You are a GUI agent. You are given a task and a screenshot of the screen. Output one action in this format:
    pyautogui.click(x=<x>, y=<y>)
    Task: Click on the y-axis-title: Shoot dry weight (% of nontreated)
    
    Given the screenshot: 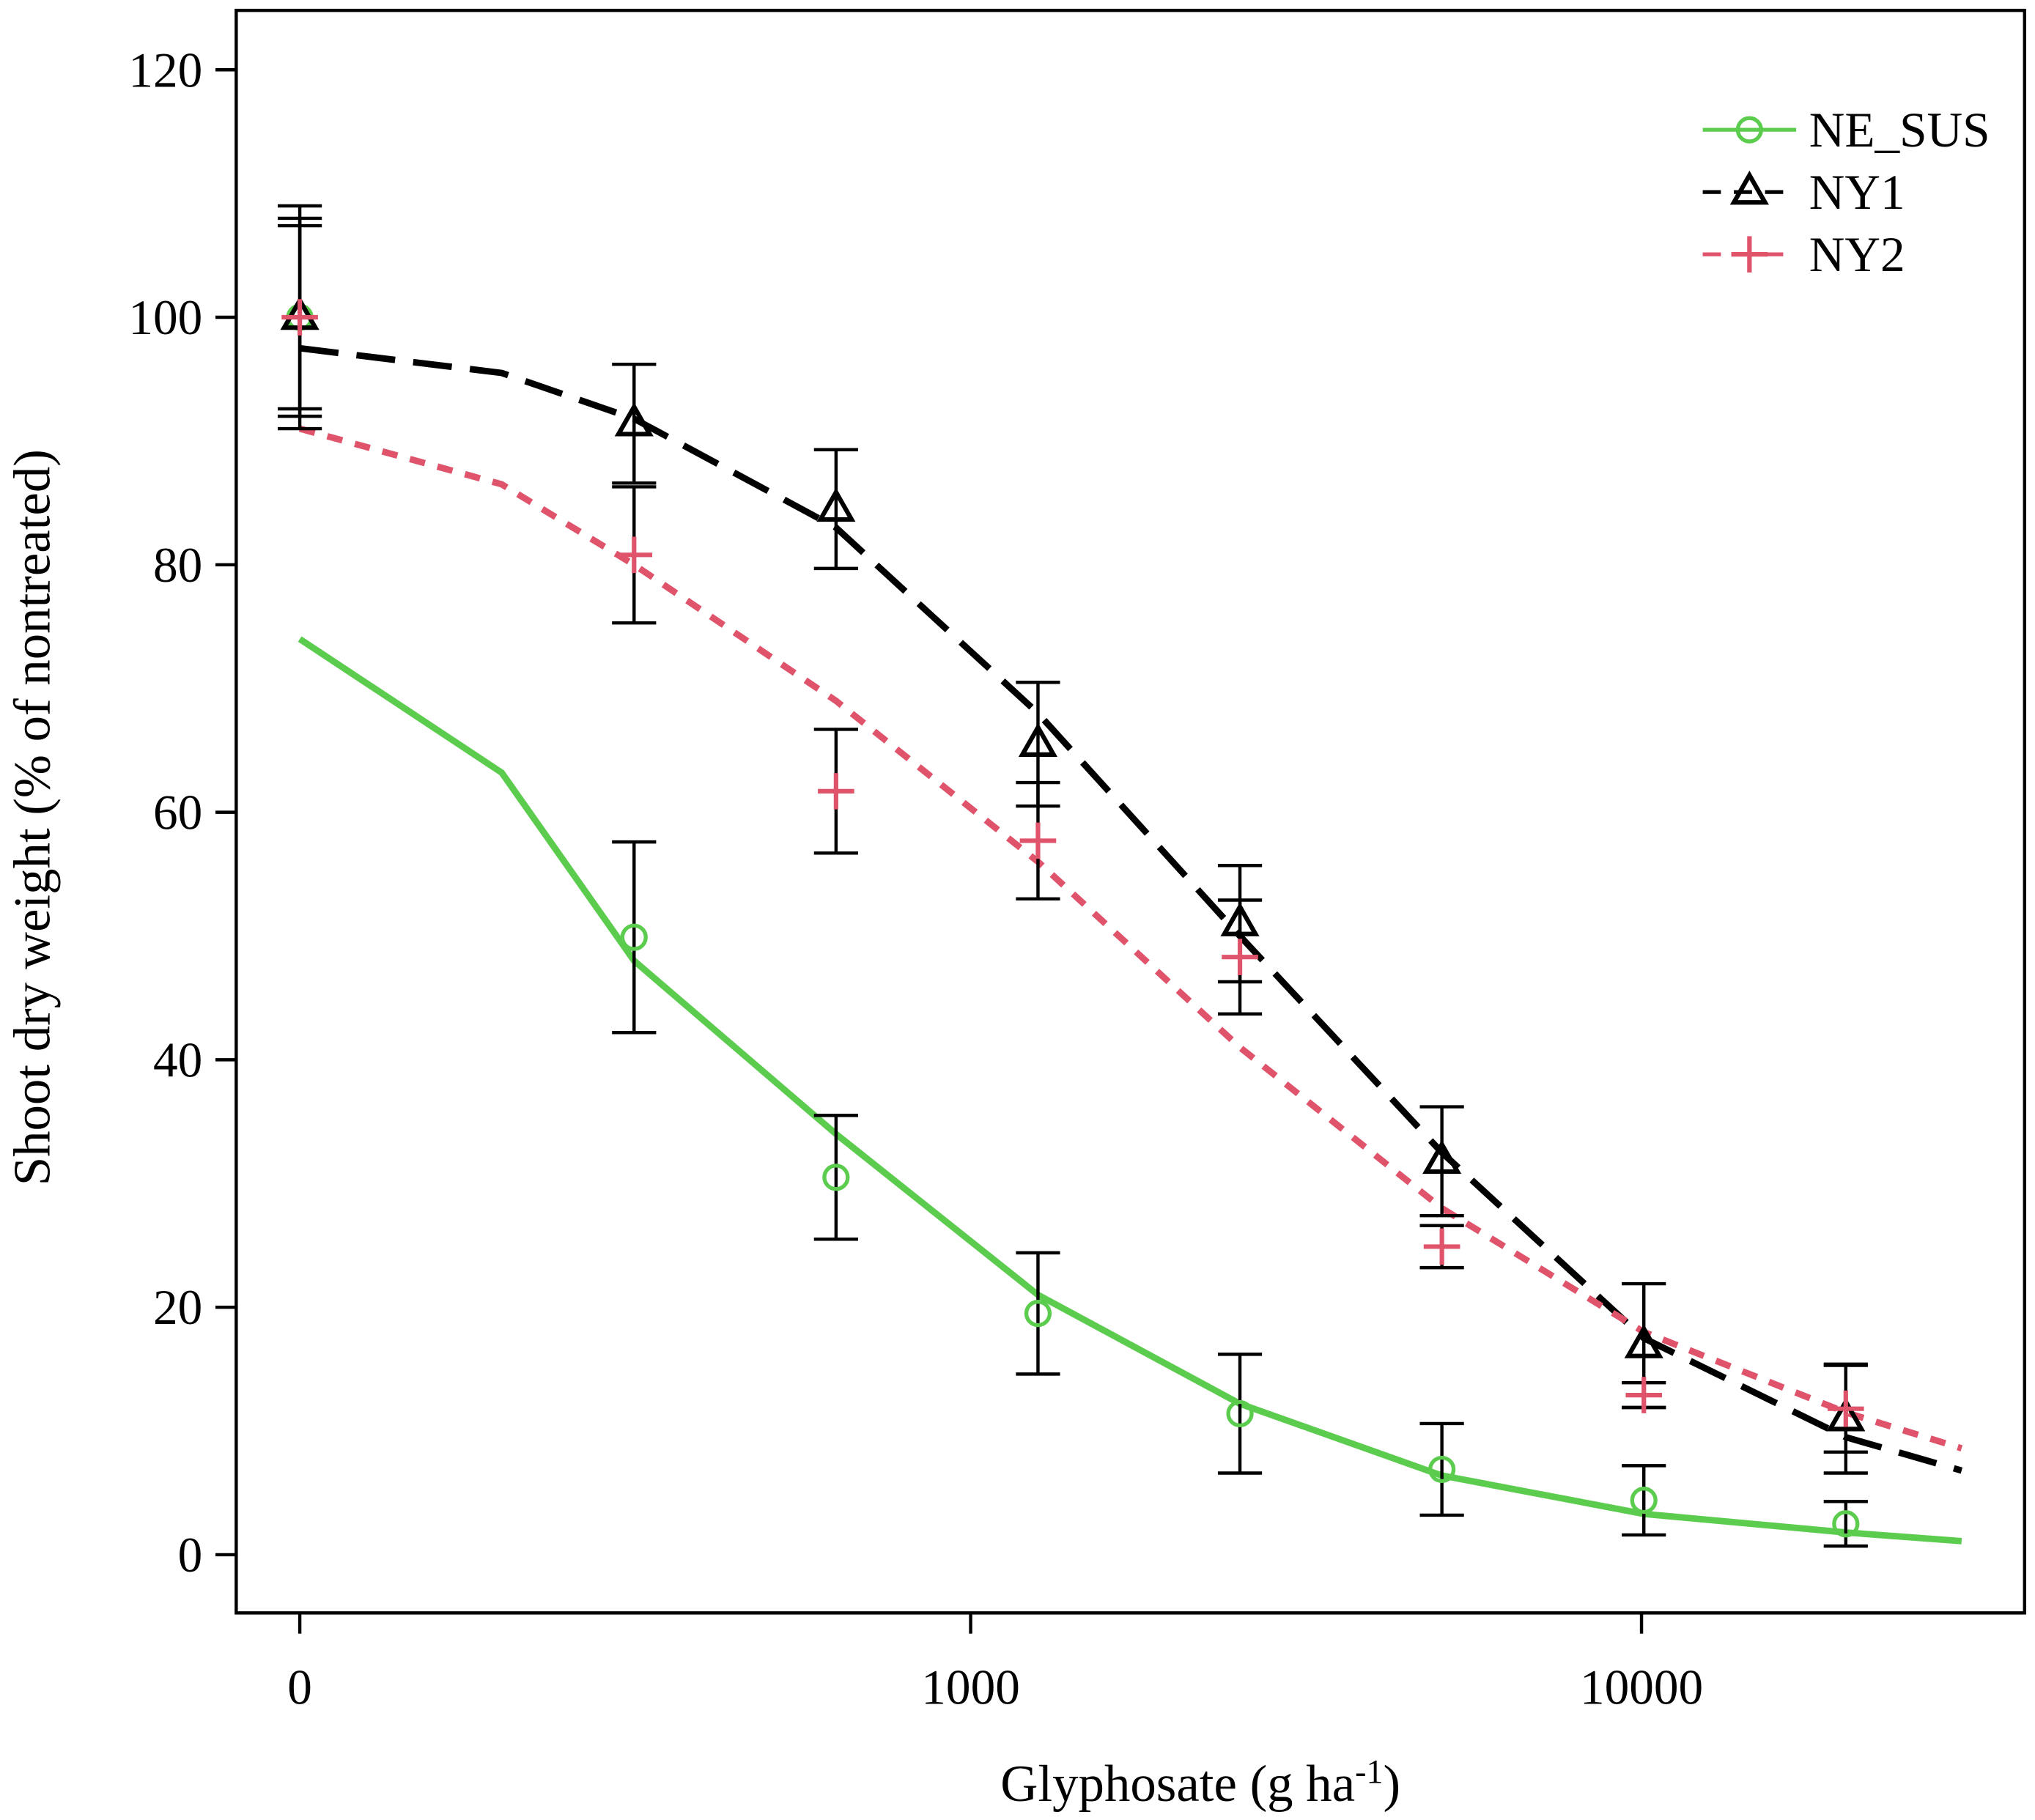 What is the action you would take?
    pyautogui.click(x=32, y=817)
    